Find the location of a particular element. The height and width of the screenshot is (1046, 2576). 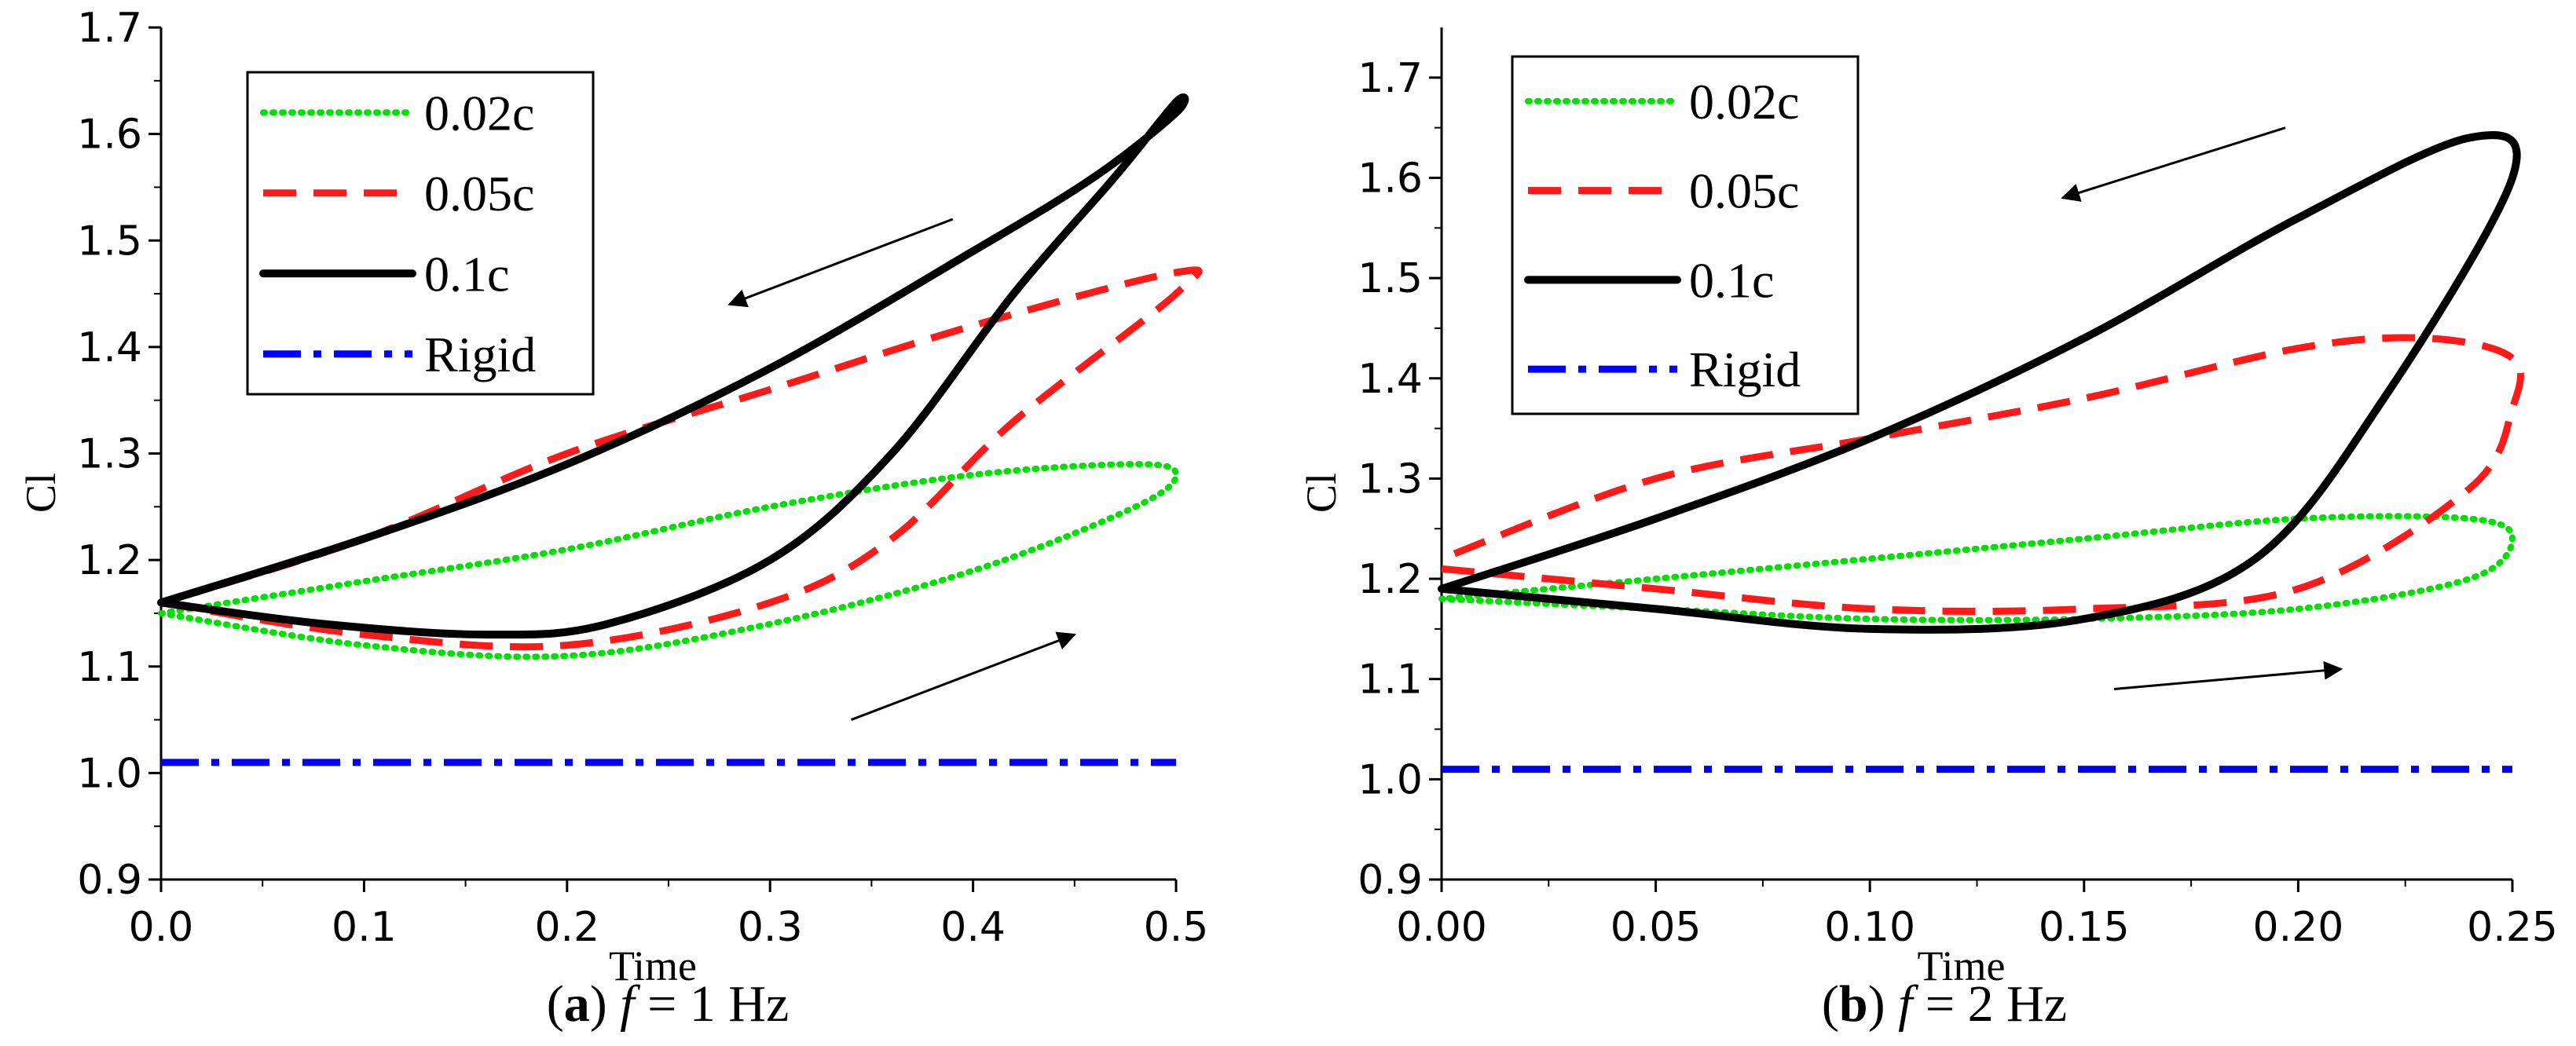

x-tick-label: 0.4 is located at coordinates (973, 927).